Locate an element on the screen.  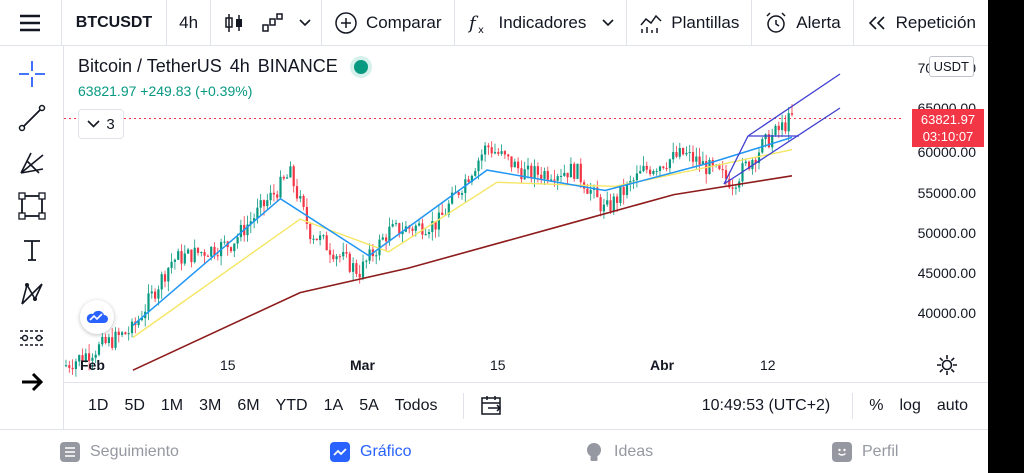
currency-tag: USDT is located at coordinates (951, 66).